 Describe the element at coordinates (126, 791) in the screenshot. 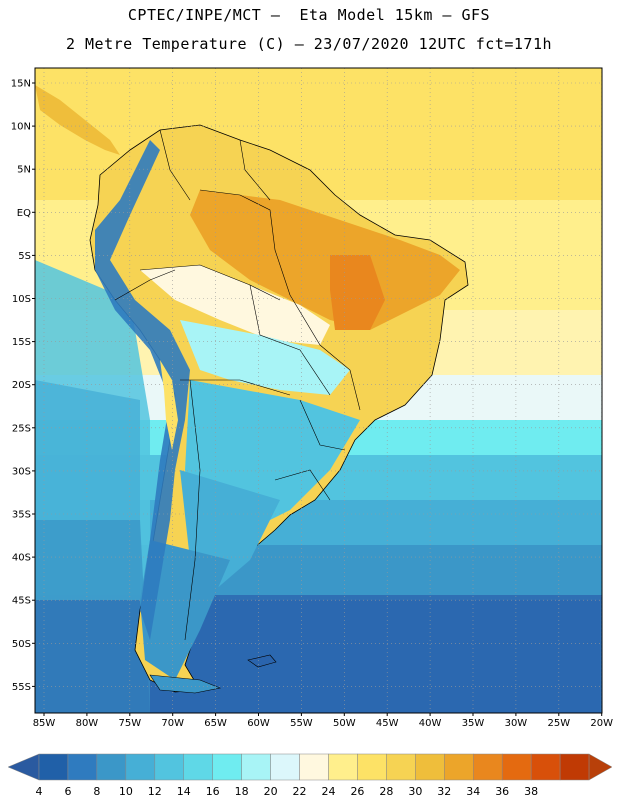

I see `colorbar-label: 10` at that location.